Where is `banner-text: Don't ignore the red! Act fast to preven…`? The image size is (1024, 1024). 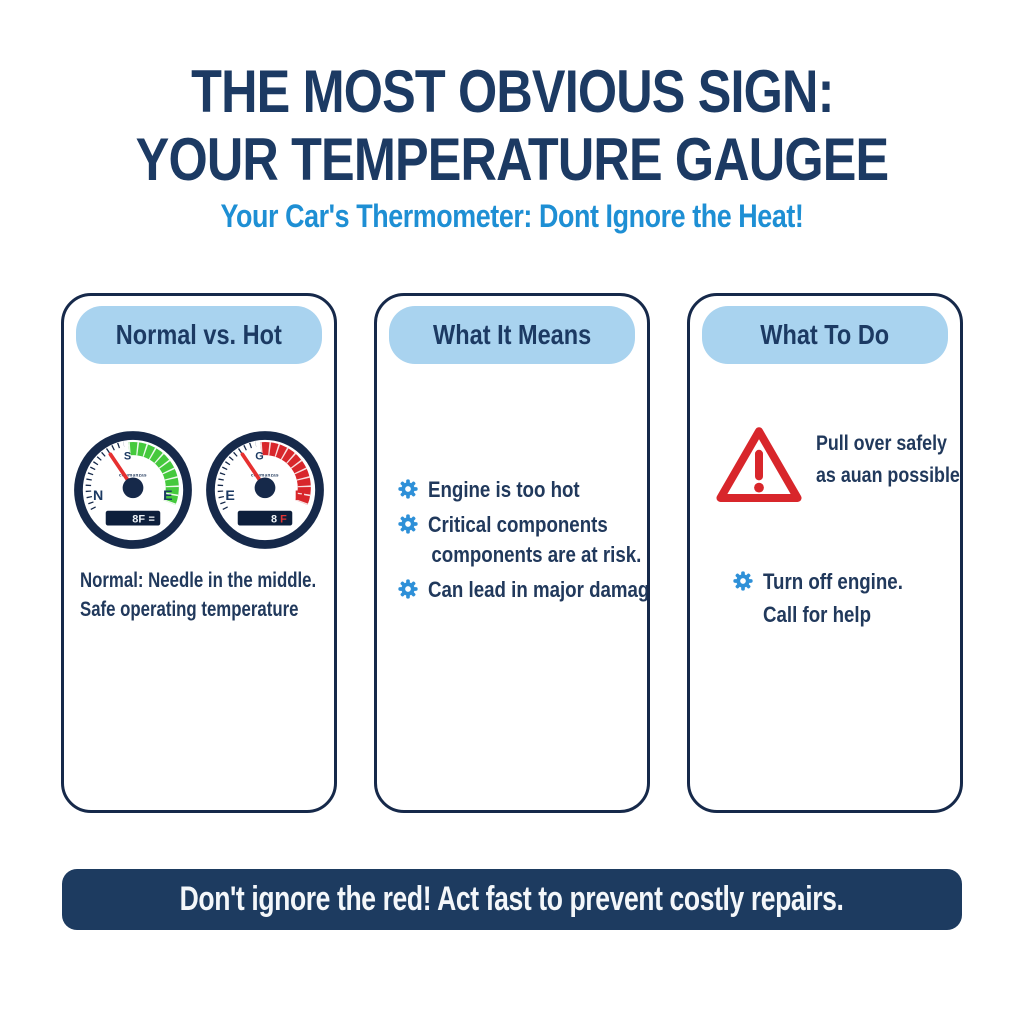
banner-text: Don't ignore the red! Act fast to preven… is located at coordinates (512, 899).